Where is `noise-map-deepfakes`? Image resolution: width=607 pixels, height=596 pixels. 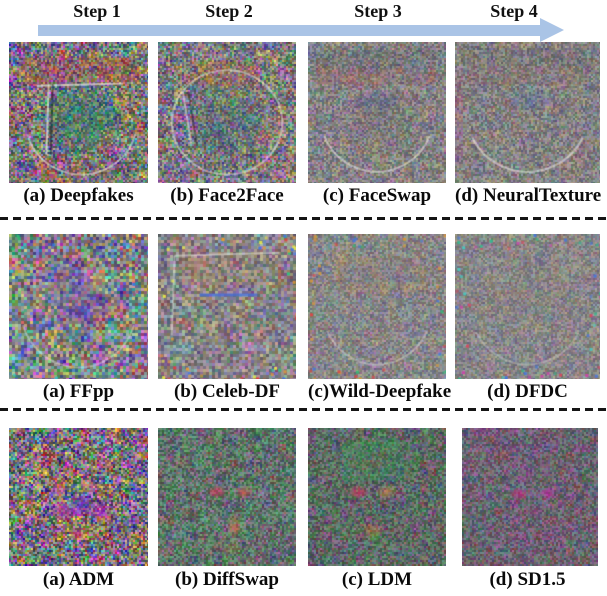
noise-map-deepfakes is located at coordinates (78, 112).